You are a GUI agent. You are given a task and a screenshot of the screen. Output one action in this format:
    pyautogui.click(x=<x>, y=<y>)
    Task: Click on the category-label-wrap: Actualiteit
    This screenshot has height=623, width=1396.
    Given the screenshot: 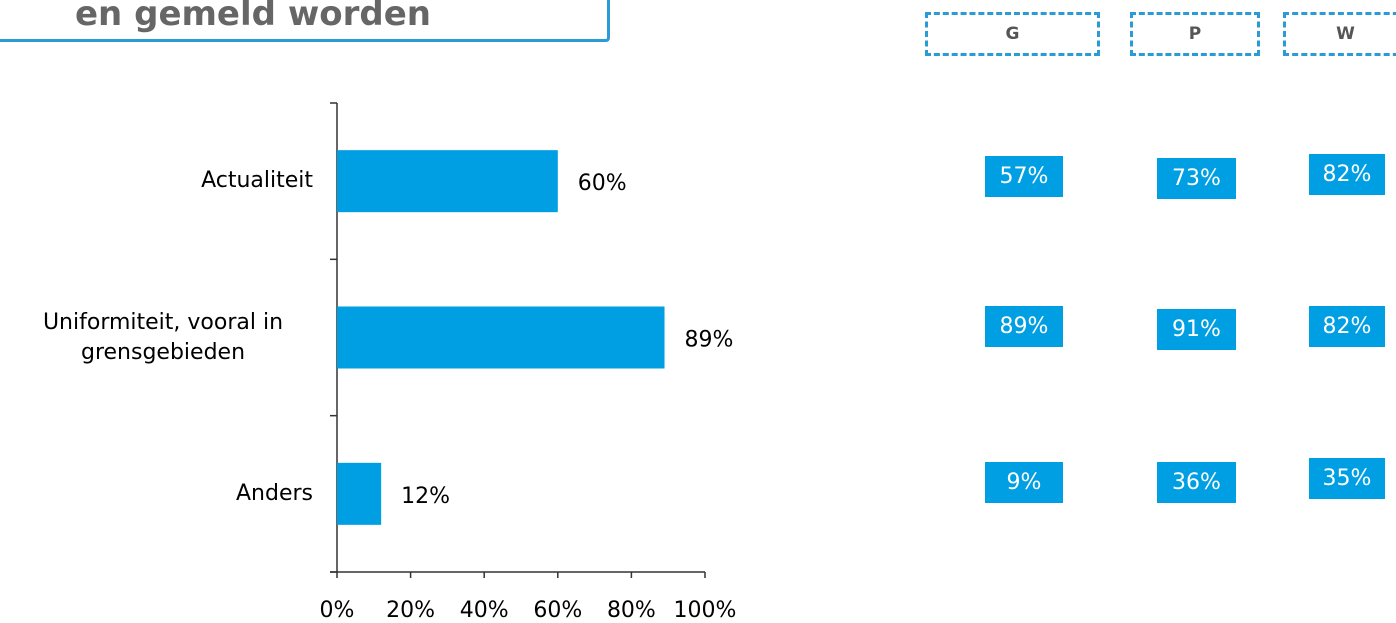 What is the action you would take?
    pyautogui.click(x=156, y=181)
    